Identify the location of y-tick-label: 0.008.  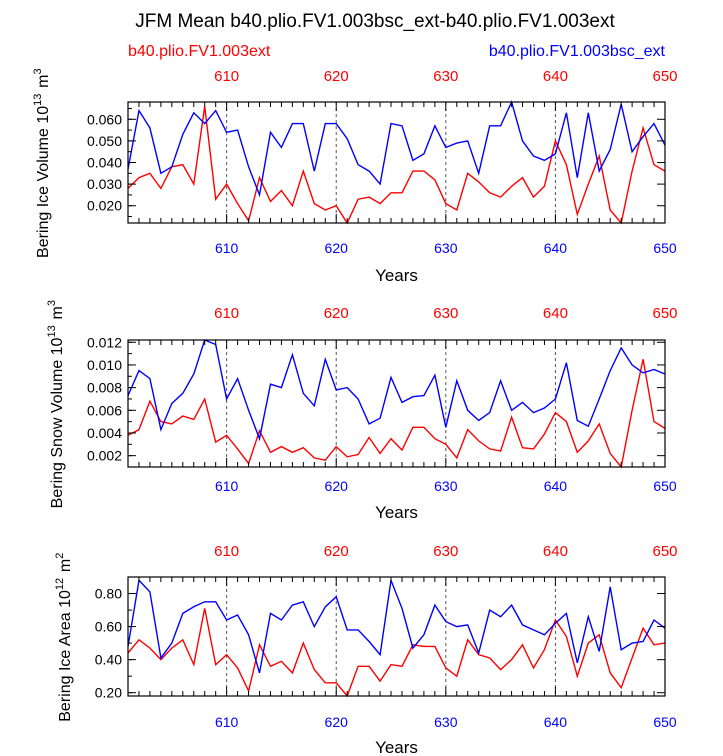
(104, 388).